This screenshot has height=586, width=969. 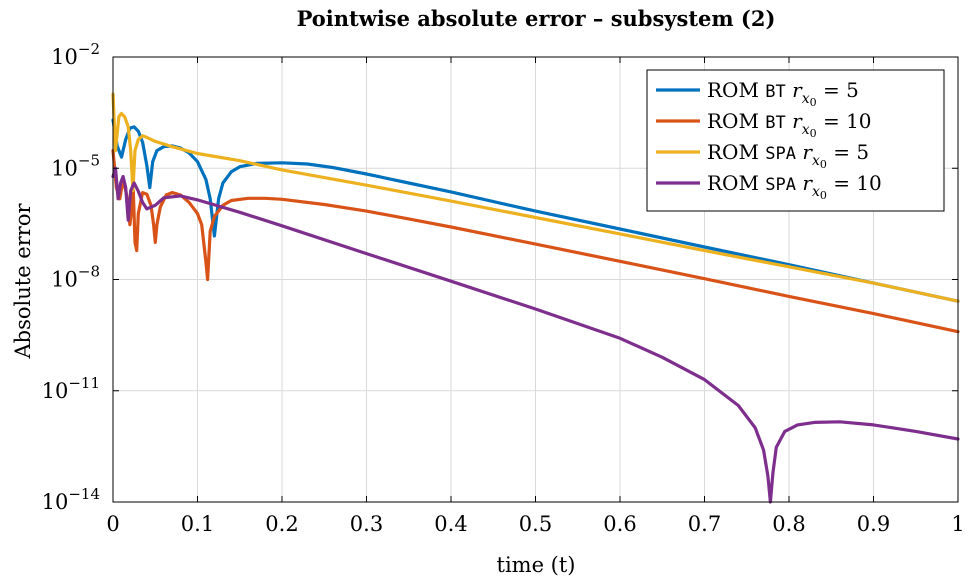 I want to click on x-tick-label: 0.2, so click(x=281, y=524).